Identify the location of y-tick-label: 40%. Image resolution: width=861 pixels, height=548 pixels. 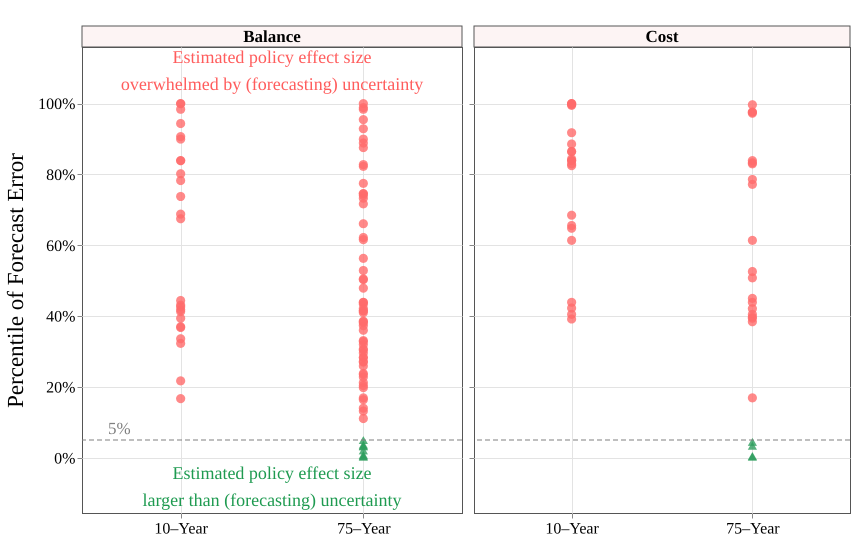
(61, 317).